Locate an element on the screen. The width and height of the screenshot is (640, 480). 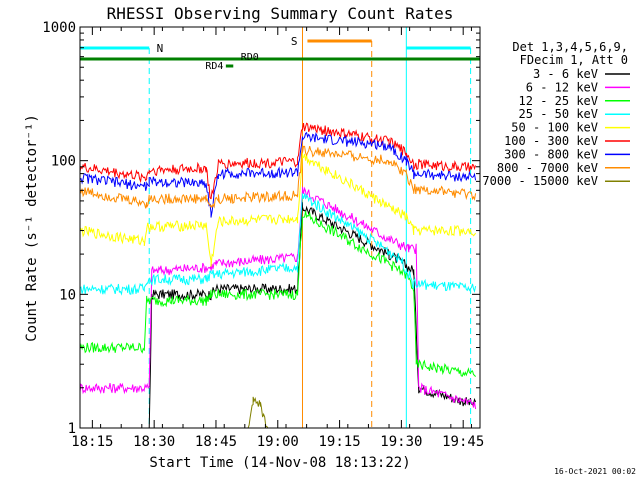
y-tick-label: 10 is located at coordinates (67, 295).